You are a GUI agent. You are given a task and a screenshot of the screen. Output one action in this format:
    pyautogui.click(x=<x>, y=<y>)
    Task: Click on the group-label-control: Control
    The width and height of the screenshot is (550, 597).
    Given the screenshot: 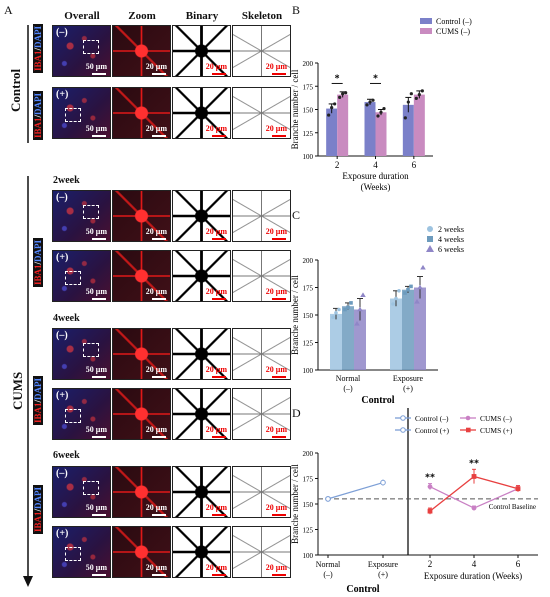 What is the action you would take?
    pyautogui.click(x=15, y=90)
    